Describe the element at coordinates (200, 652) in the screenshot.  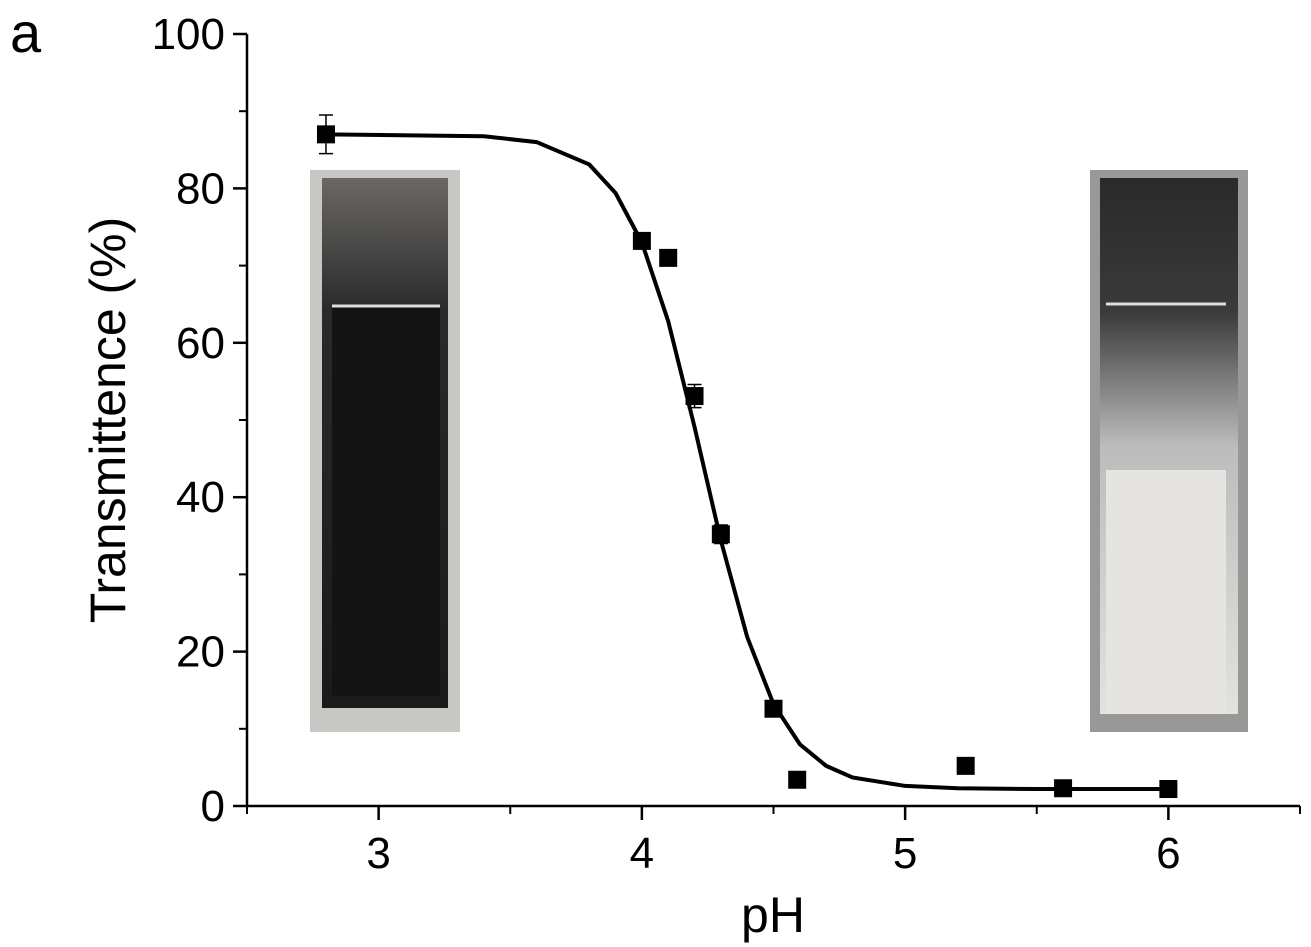
I see `y-tick-label: 20` at that location.